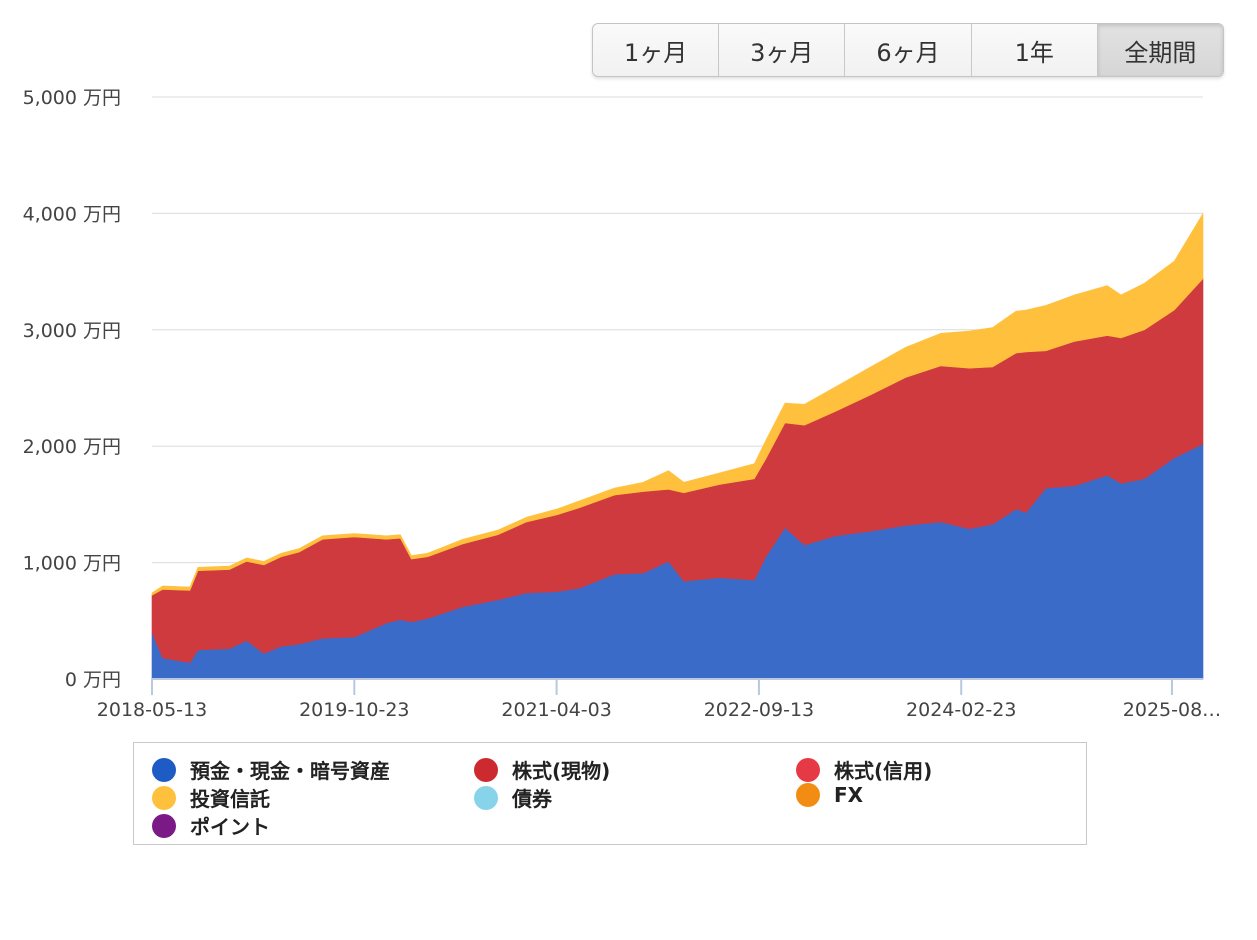 The width and height of the screenshot is (1257, 940). What do you see at coordinates (883, 771) in the screenshot?
I see `legend-label: 株式(信用)` at bounding box center [883, 771].